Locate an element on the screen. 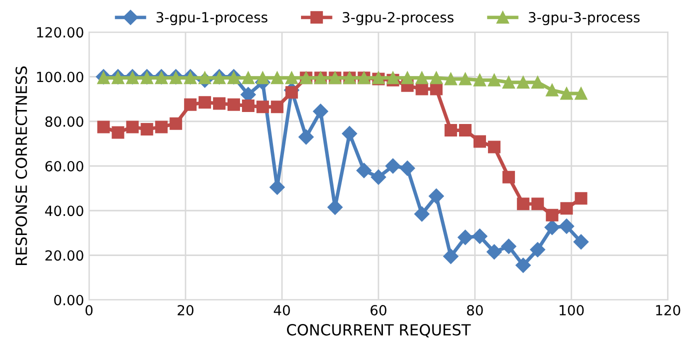 The height and width of the screenshot is (357, 685). x-tick-label: 40 is located at coordinates (282, 310).